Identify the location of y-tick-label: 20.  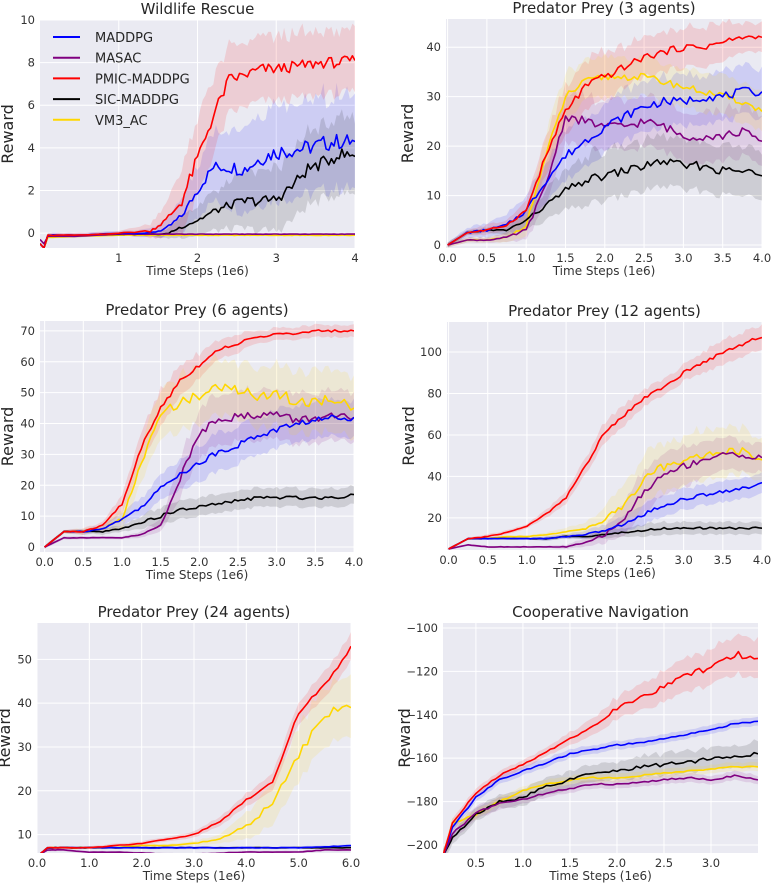
(434, 518).